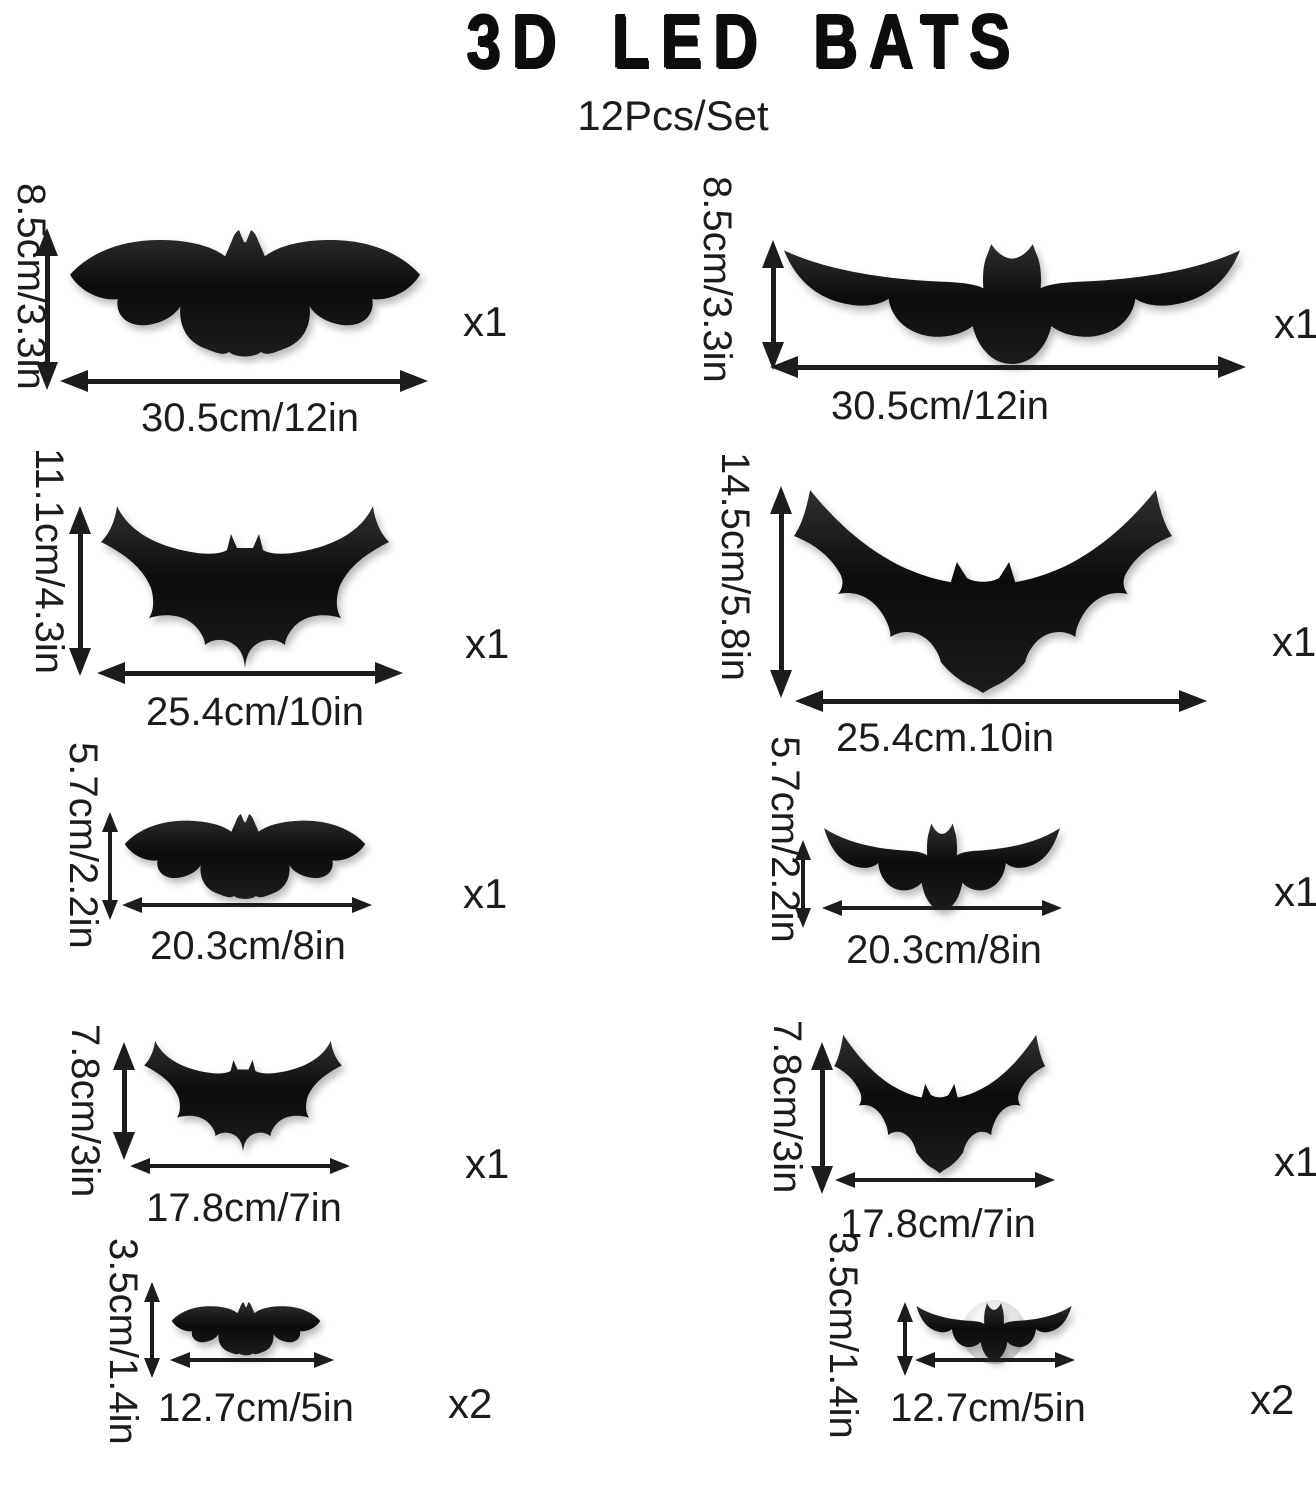 The height and width of the screenshot is (1500, 1316). I want to click on height-dimension-label: 11.1cm/4.3in, so click(49, 561).